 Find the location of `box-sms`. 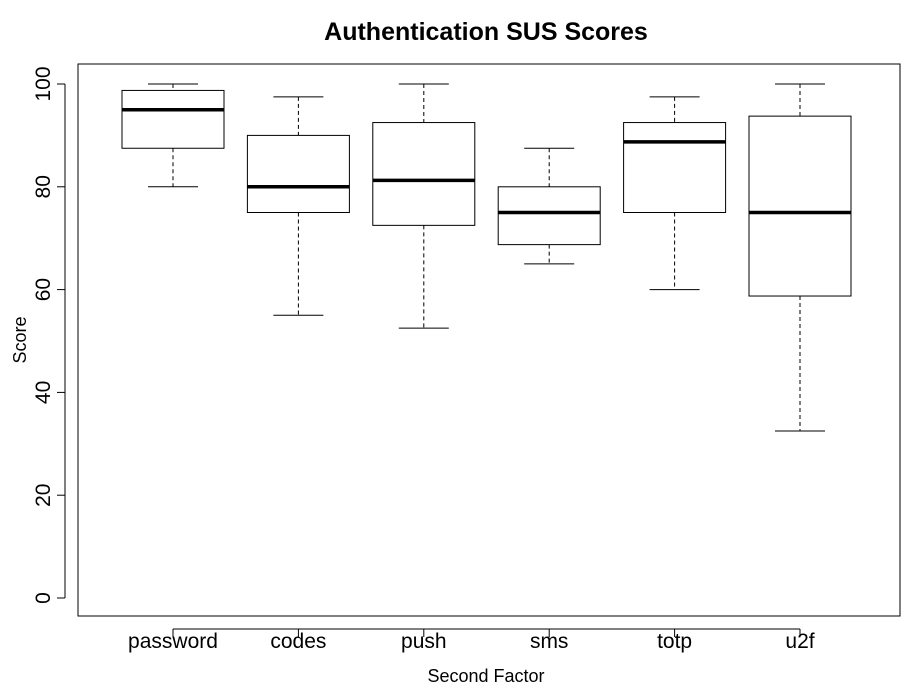

box-sms is located at coordinates (549, 206).